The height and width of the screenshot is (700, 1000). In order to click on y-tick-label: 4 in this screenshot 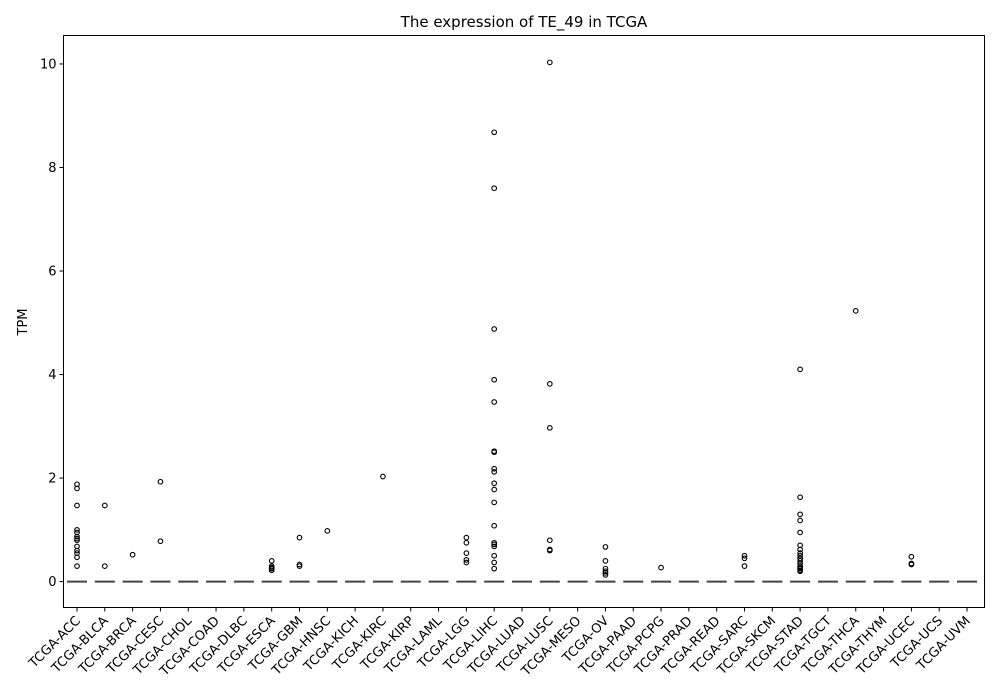, I will do `click(52, 375)`.